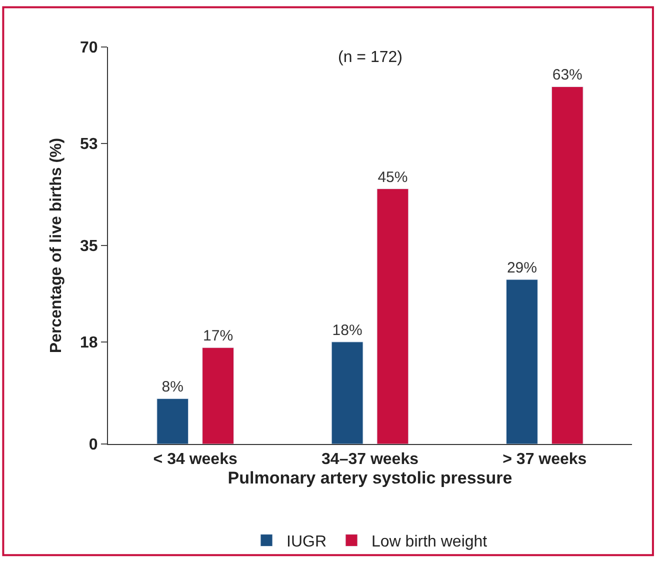 The width and height of the screenshot is (657, 570). What do you see at coordinates (306, 542) in the screenshot?
I see `legend-label: IUGR` at bounding box center [306, 542].